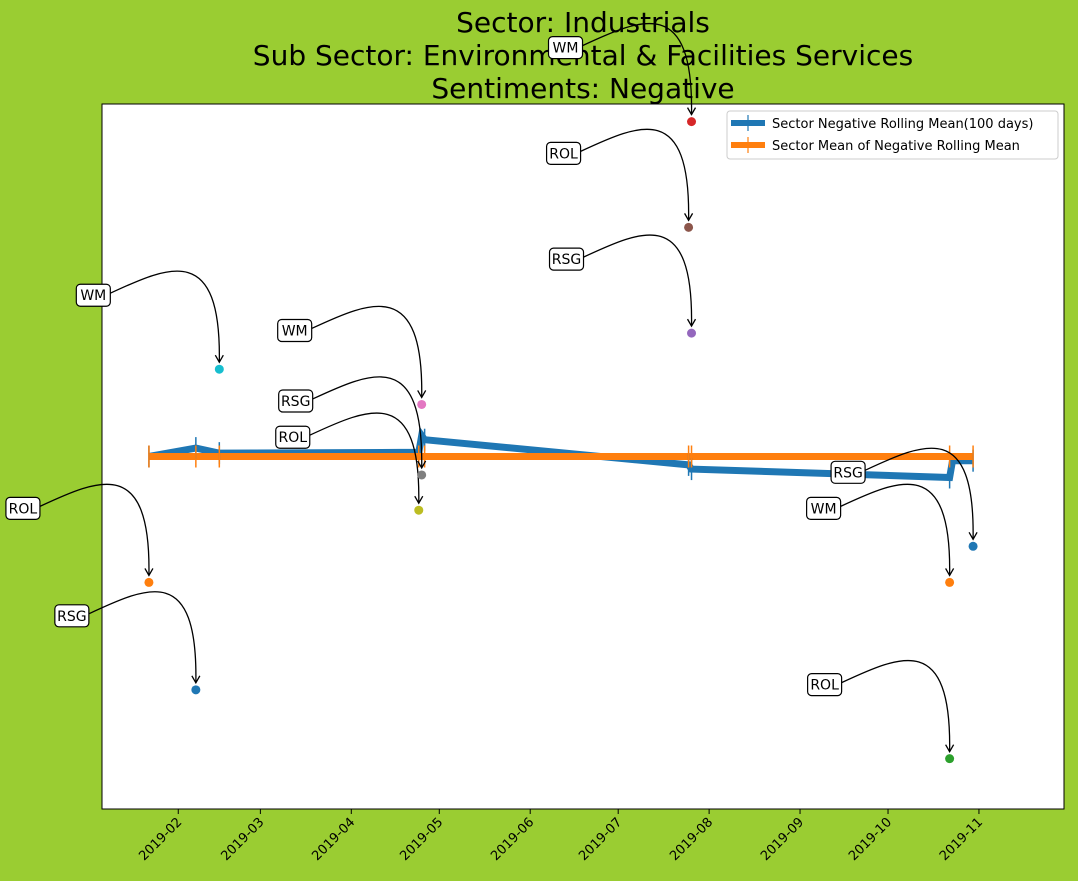 This screenshot has height=881, width=1078. What do you see at coordinates (870, 839) in the screenshot?
I see `x-tick-label: 2019-10` at bounding box center [870, 839].